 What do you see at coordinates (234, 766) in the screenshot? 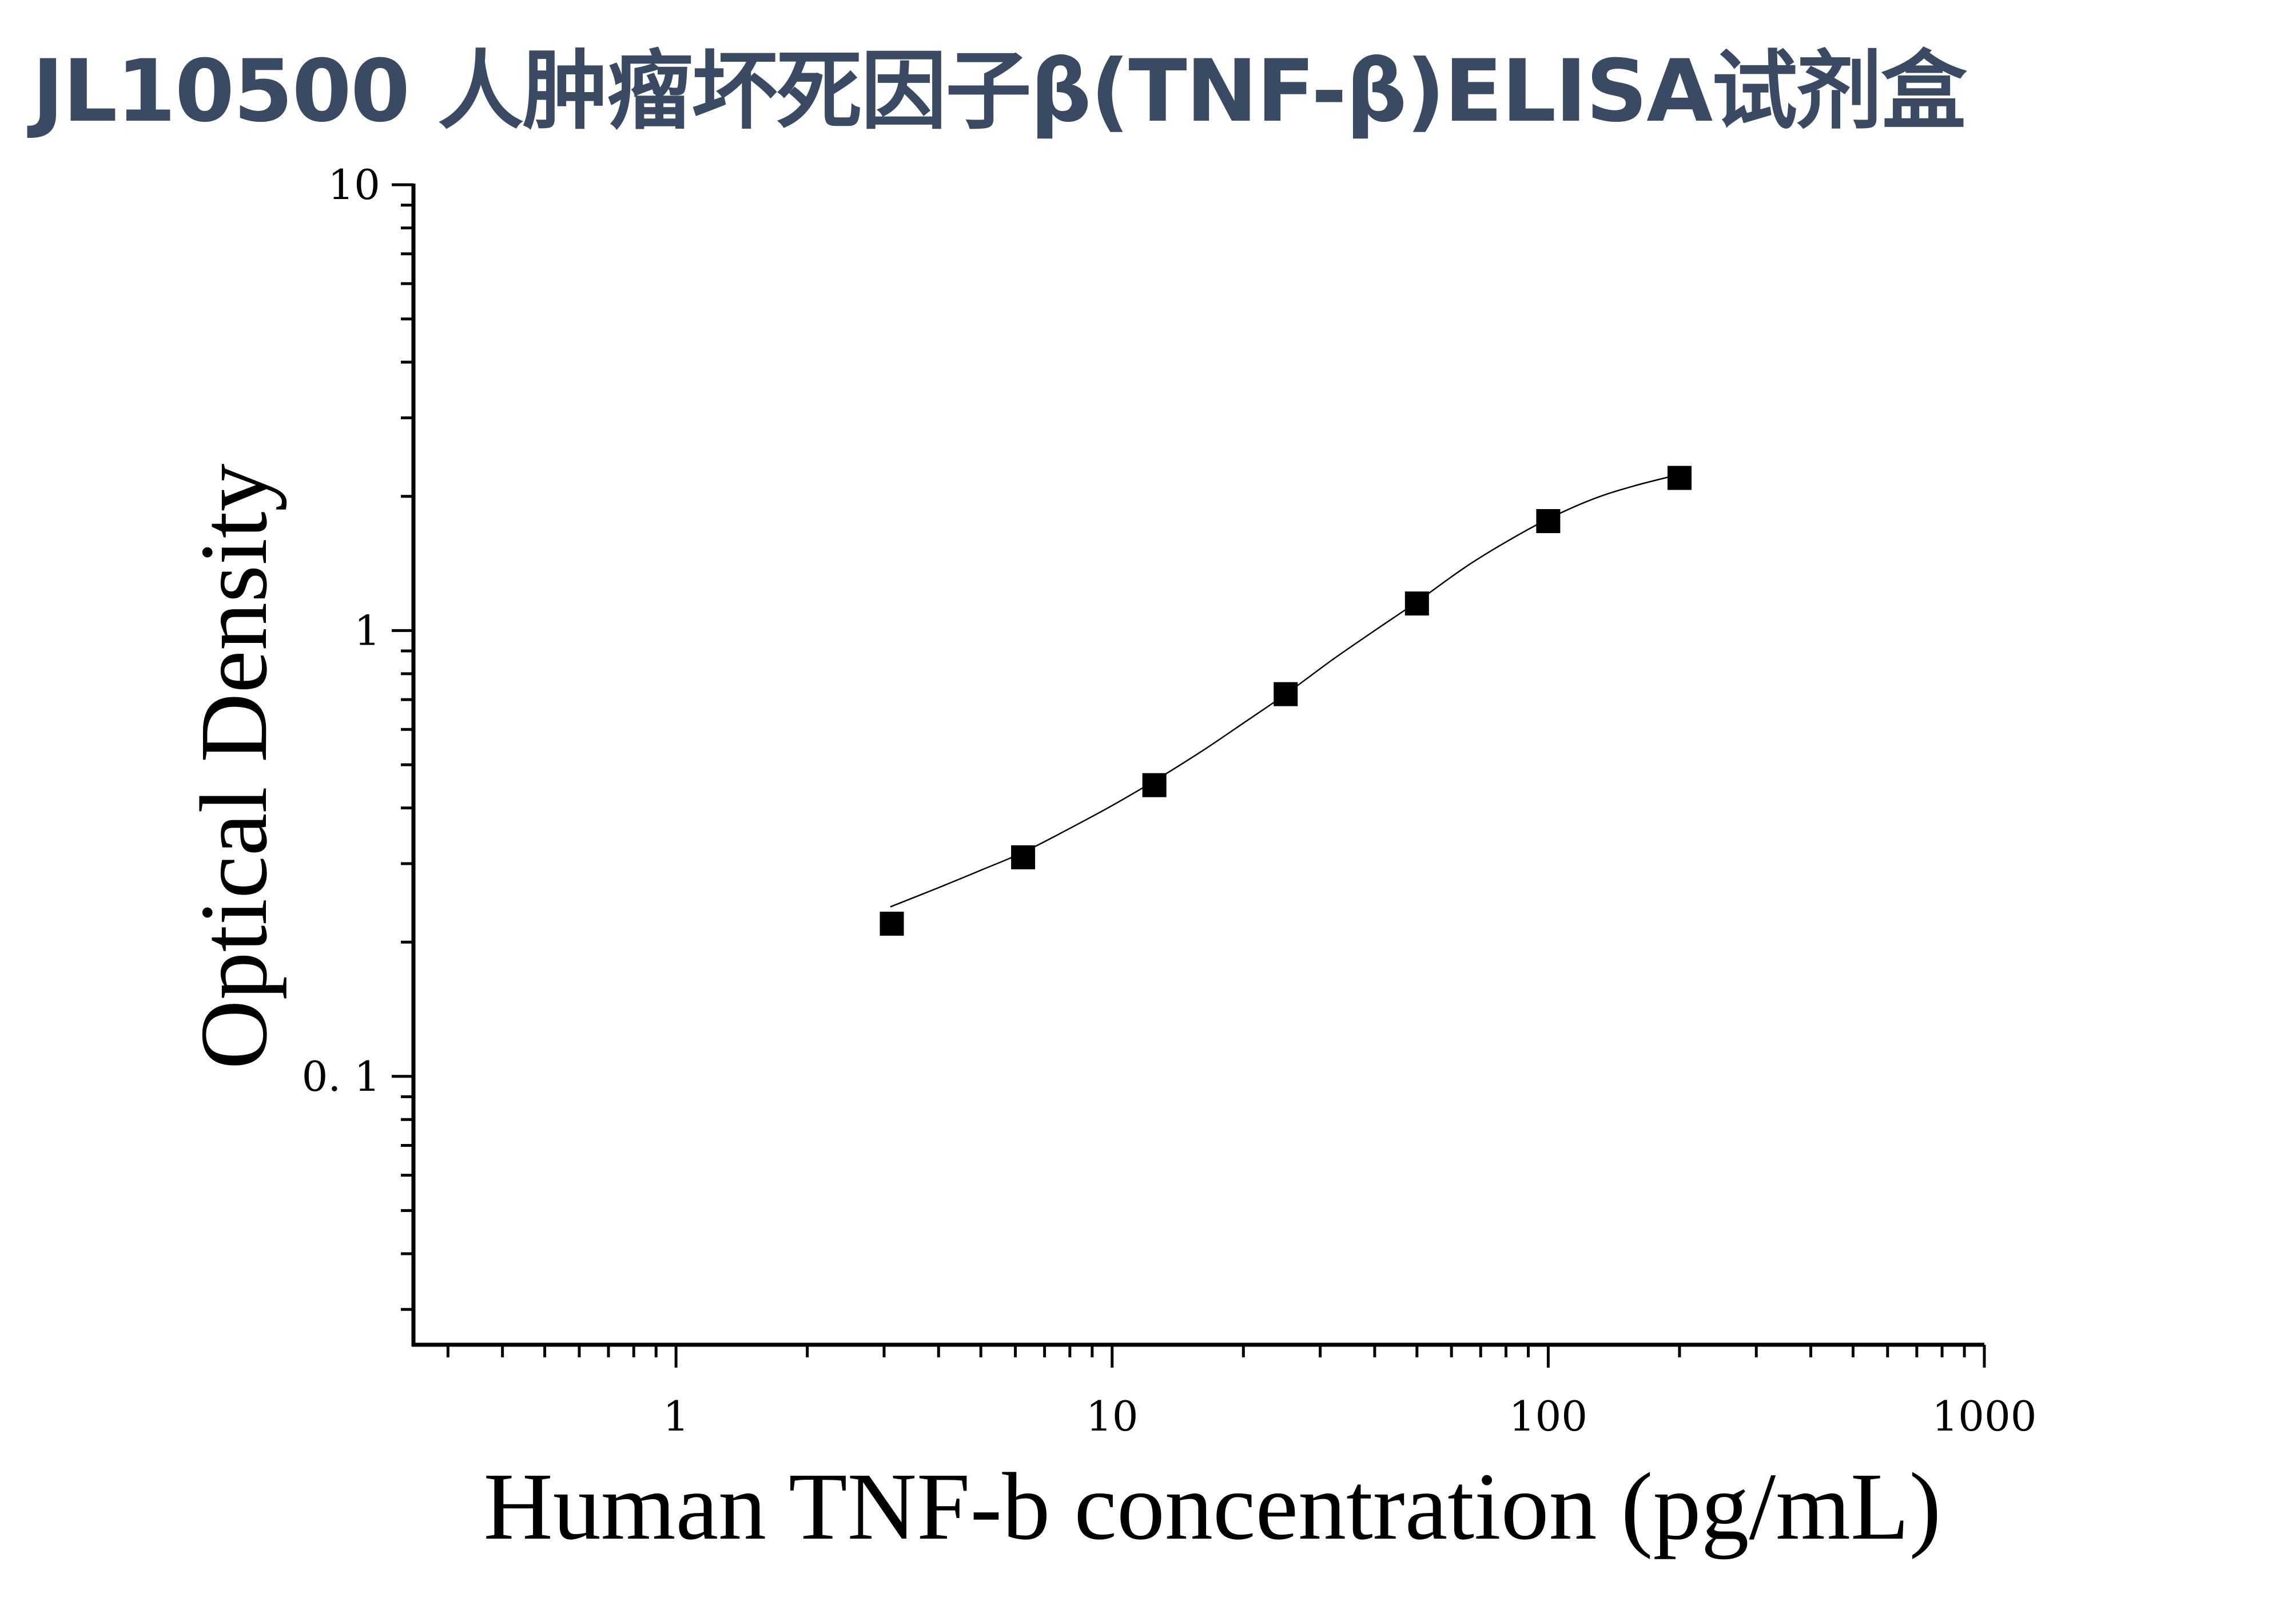
I see `y-axis-title: Optical Density` at bounding box center [234, 766].